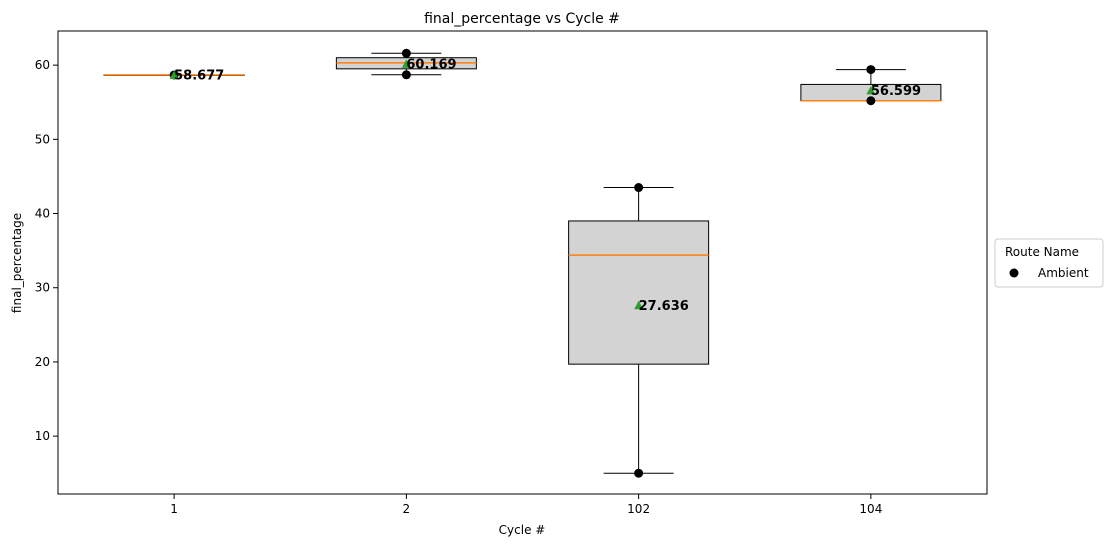  I want to click on x-tick-label: 102, so click(638, 509).